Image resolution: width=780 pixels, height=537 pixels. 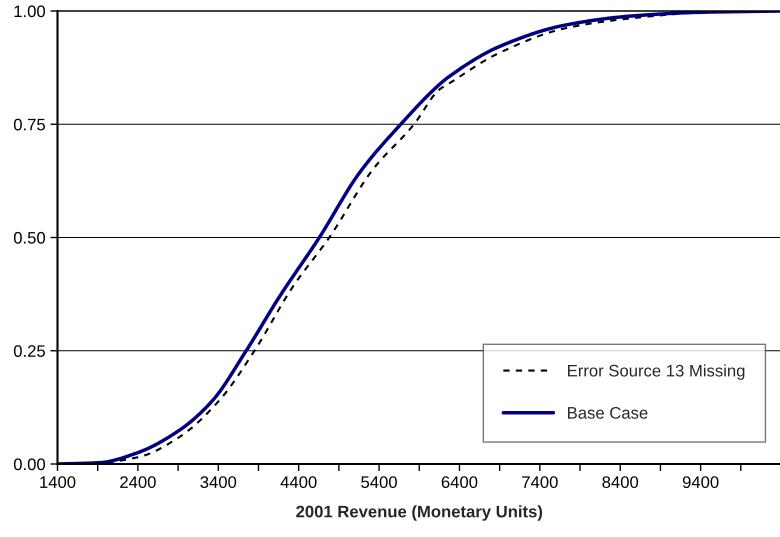 What do you see at coordinates (700, 482) in the screenshot?
I see `x-tick-label: 9400` at bounding box center [700, 482].